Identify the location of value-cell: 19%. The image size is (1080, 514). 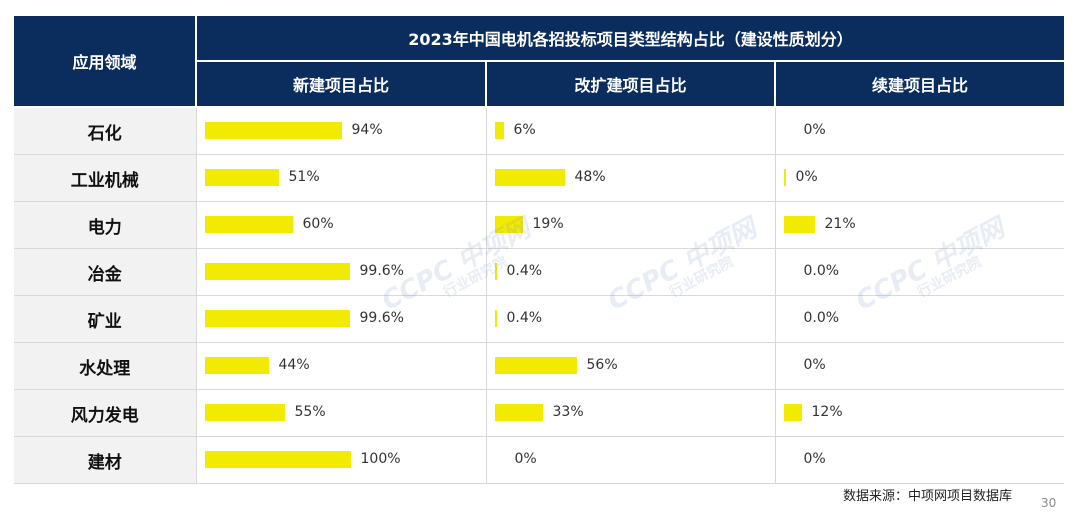
(631, 225).